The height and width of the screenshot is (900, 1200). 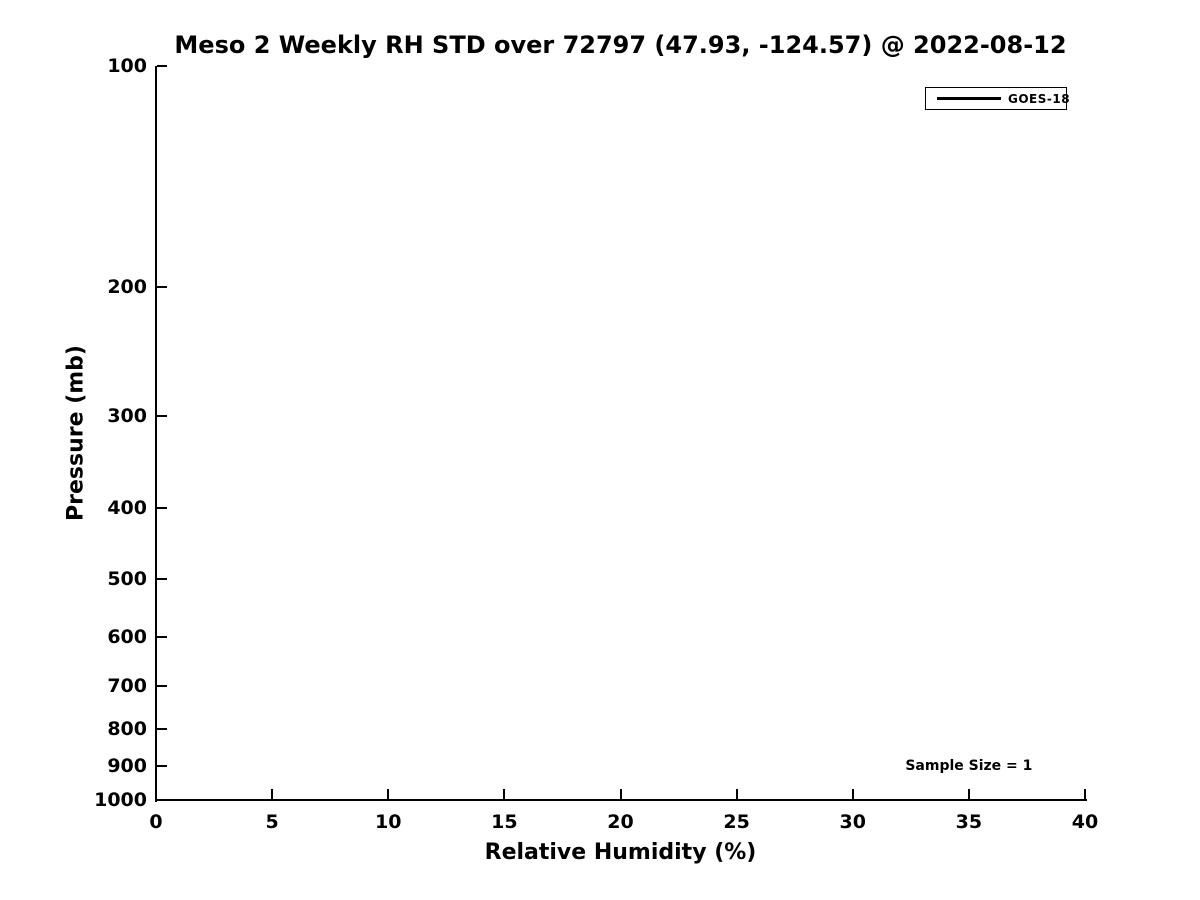 What do you see at coordinates (127, 766) in the screenshot?
I see `y-tick-label: 900` at bounding box center [127, 766].